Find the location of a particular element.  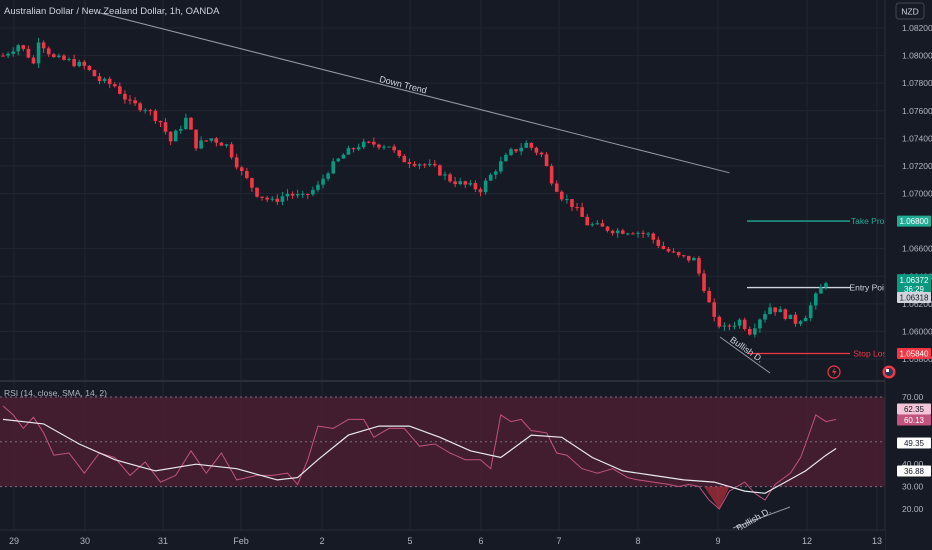

rsi-tick-label: 20.00 is located at coordinates (913, 509).